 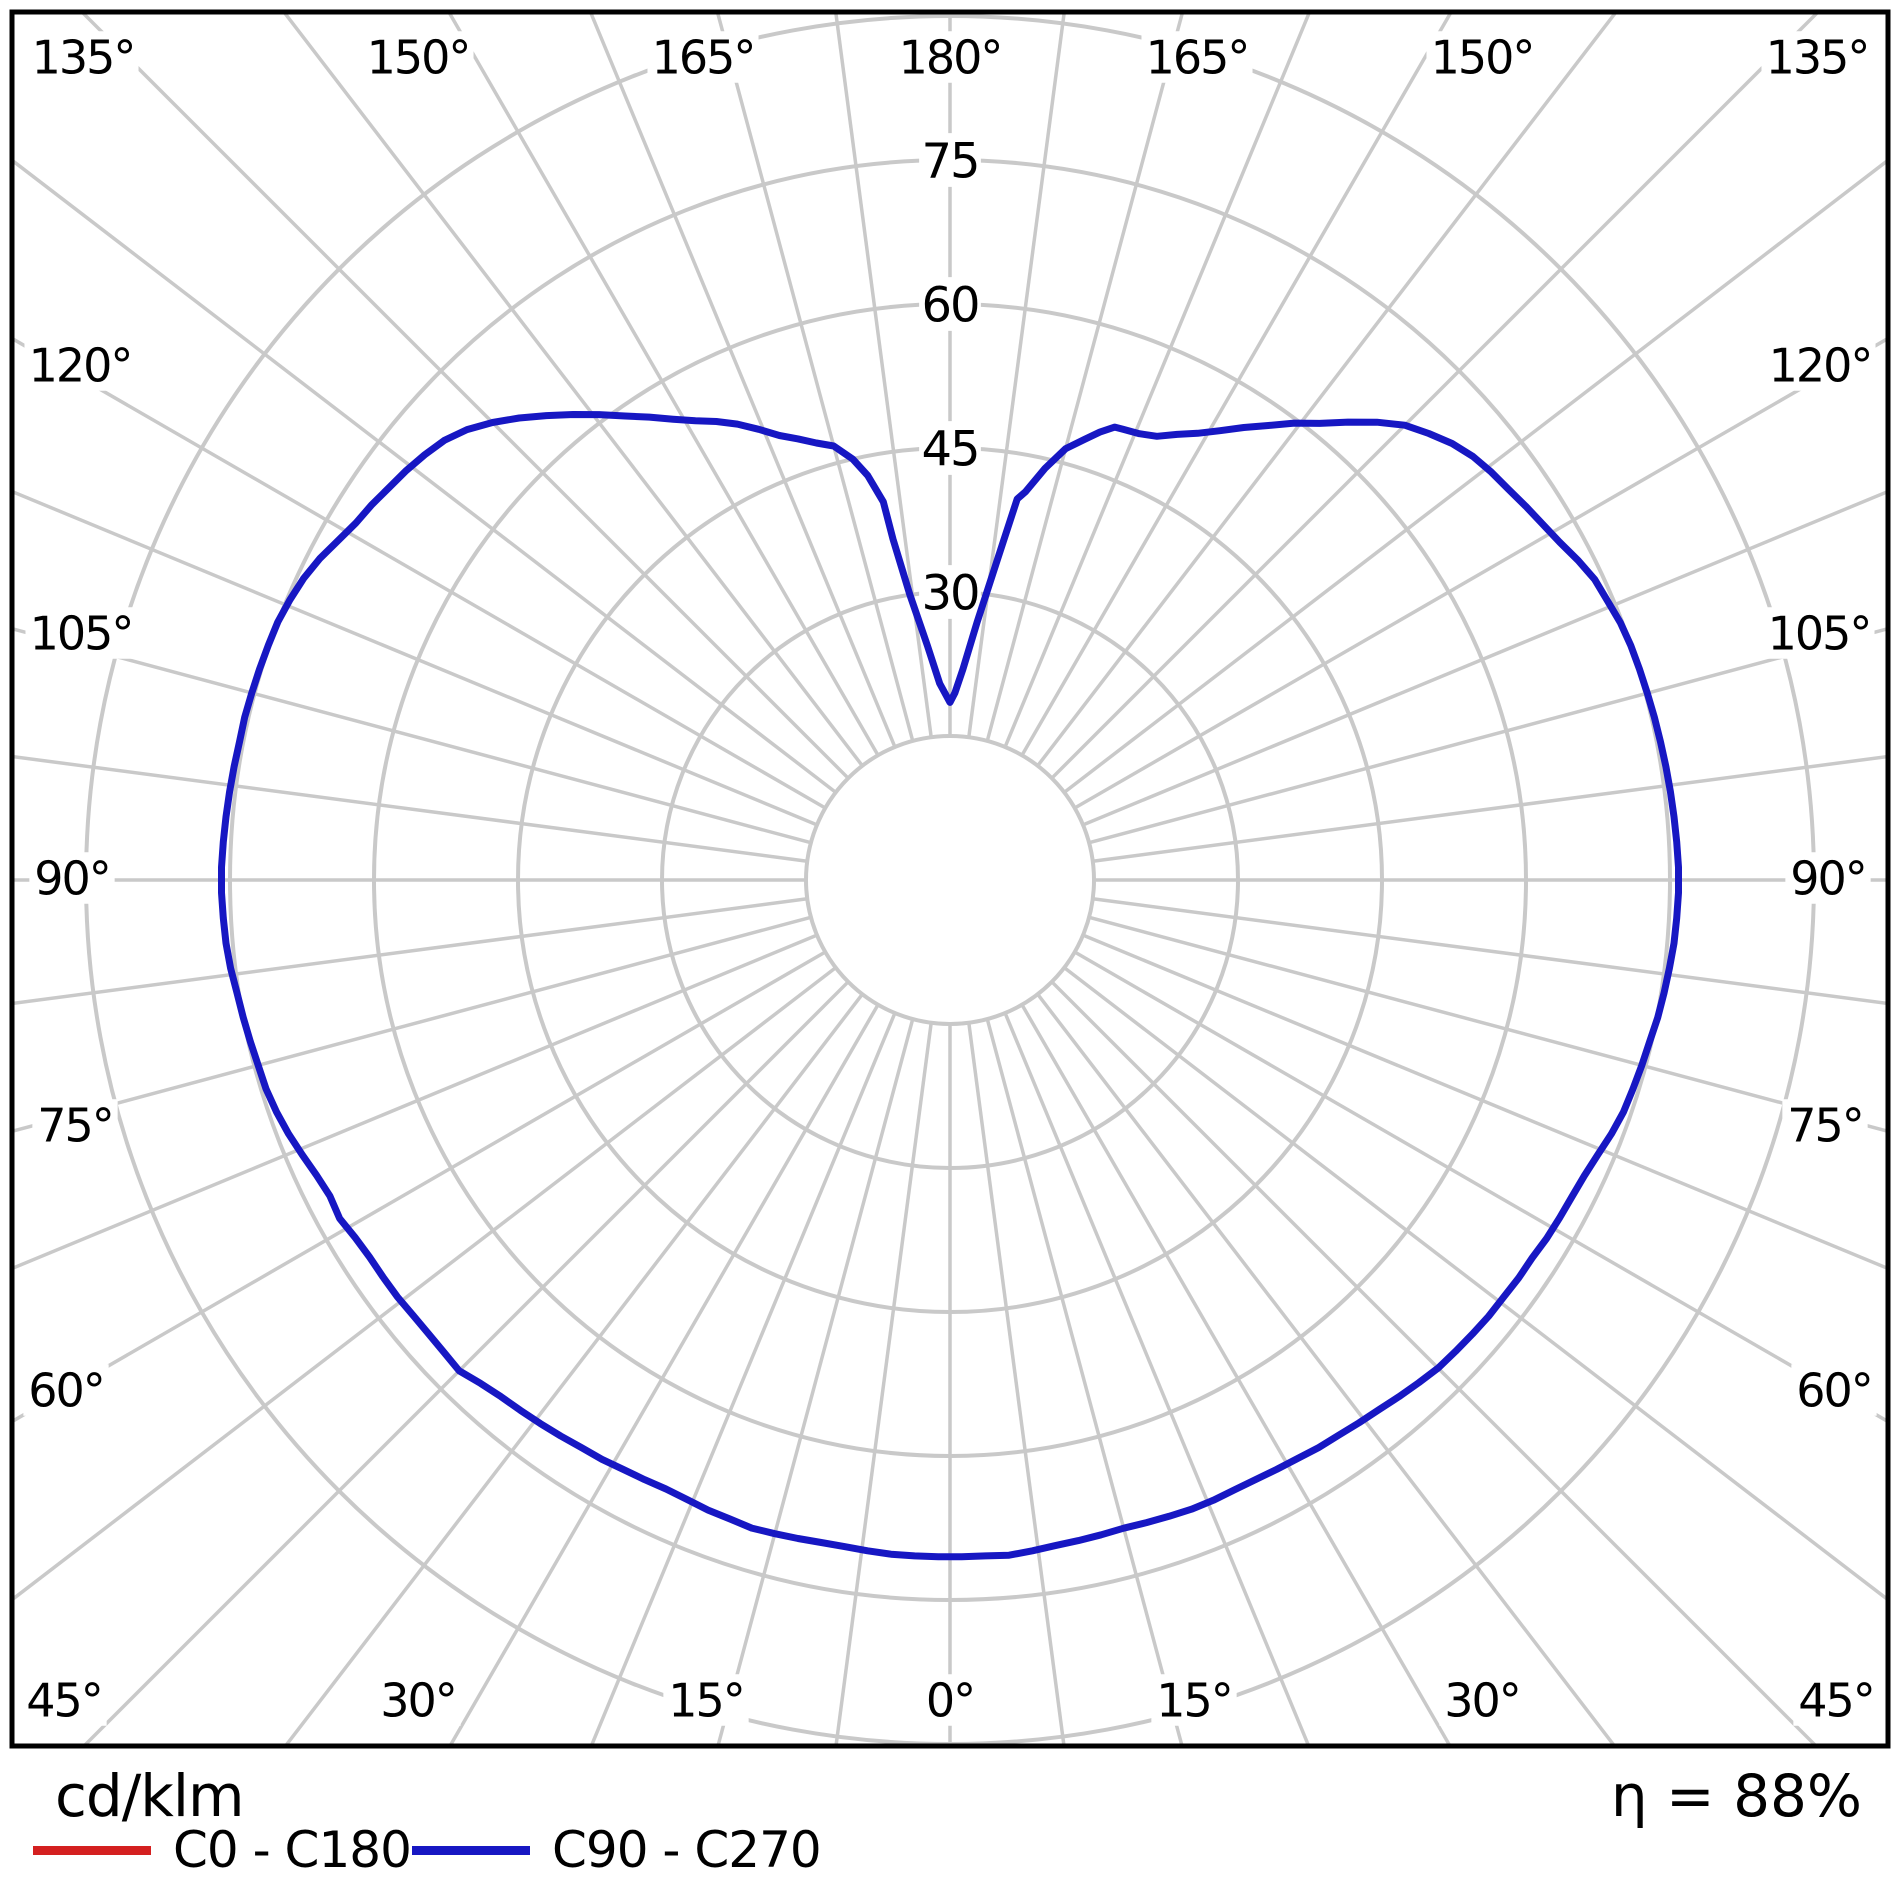 What do you see at coordinates (1736, 1796) in the screenshot?
I see `efficiency-label: η = 88%` at bounding box center [1736, 1796].